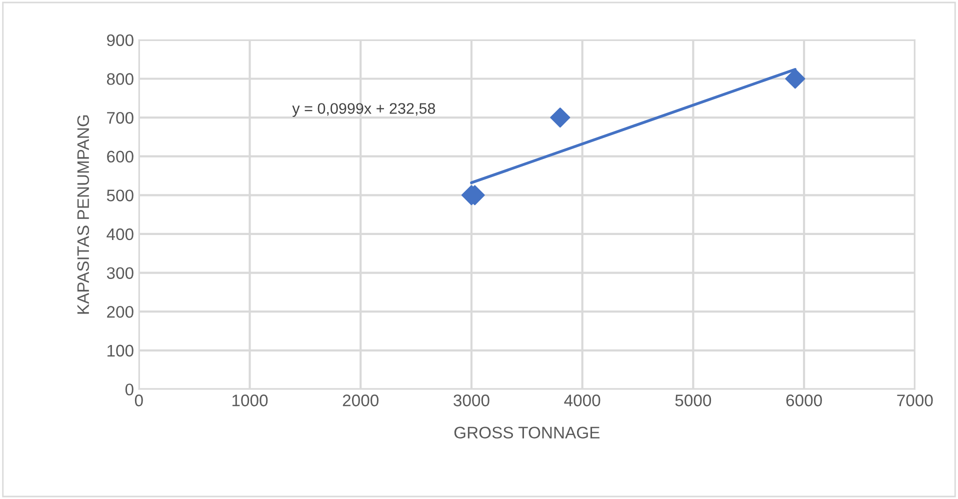 This screenshot has height=499, width=958. Describe the element at coordinates (138, 400) in the screenshot. I see `x-tick-label: 0` at that location.